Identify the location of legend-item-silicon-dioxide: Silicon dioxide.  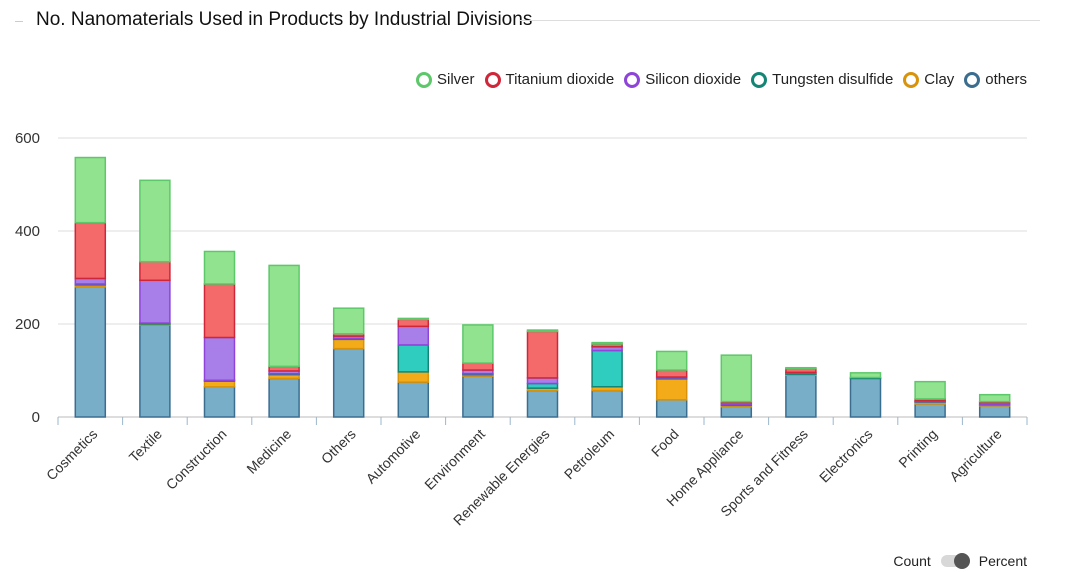
(682, 79).